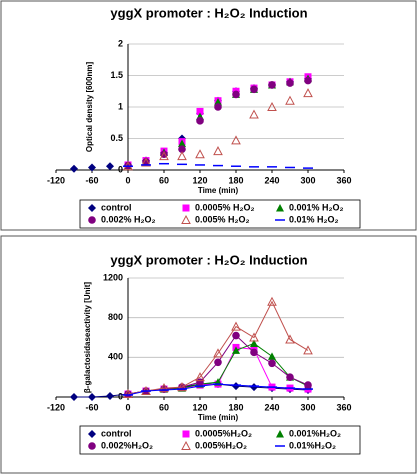 This screenshot has width=417, height=474. Describe the element at coordinates (222, 219) in the screenshot. I see `legend-label: 0.005% H₂O₂` at that location.